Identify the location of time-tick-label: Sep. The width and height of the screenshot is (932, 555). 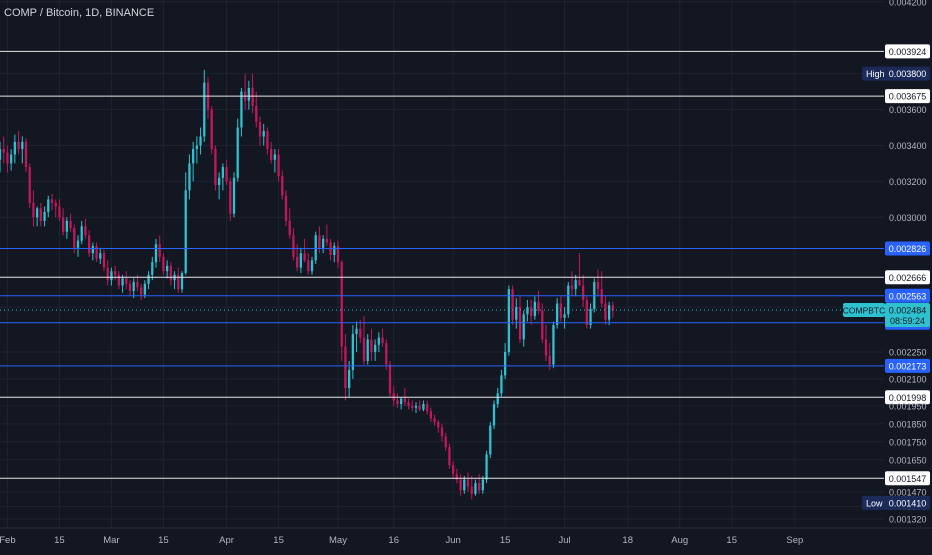
(794, 540).